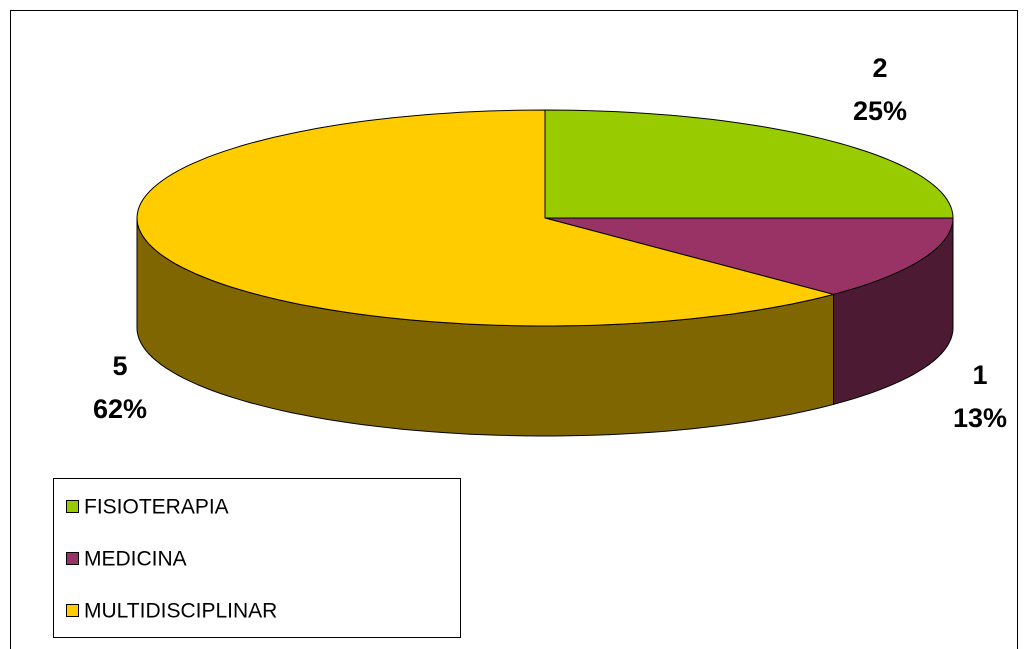  What do you see at coordinates (119, 366) in the screenshot?
I see `data-label-value: 5` at bounding box center [119, 366].